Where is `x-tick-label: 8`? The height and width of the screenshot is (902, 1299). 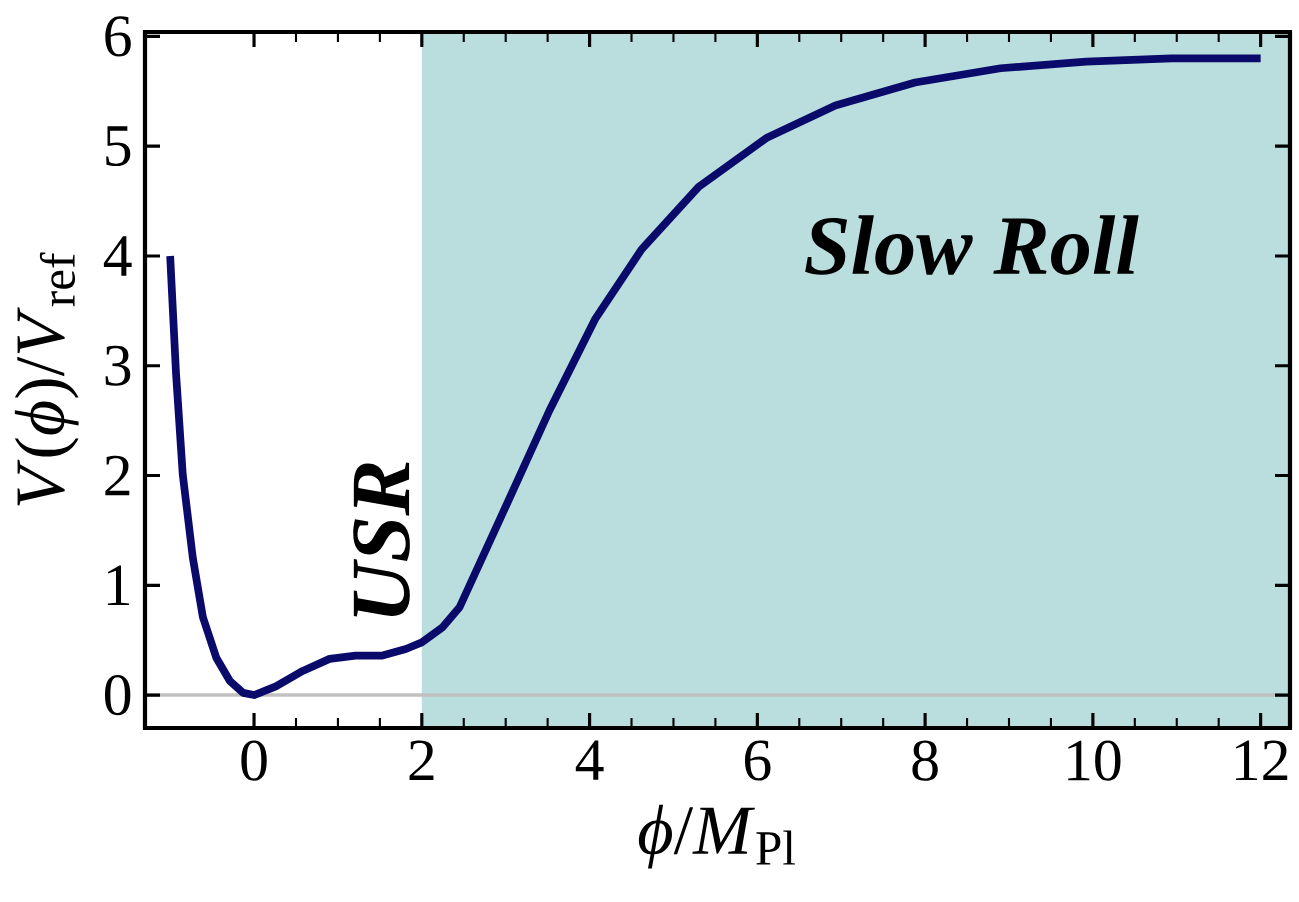 x-tick-label: 8 is located at coordinates (925, 760).